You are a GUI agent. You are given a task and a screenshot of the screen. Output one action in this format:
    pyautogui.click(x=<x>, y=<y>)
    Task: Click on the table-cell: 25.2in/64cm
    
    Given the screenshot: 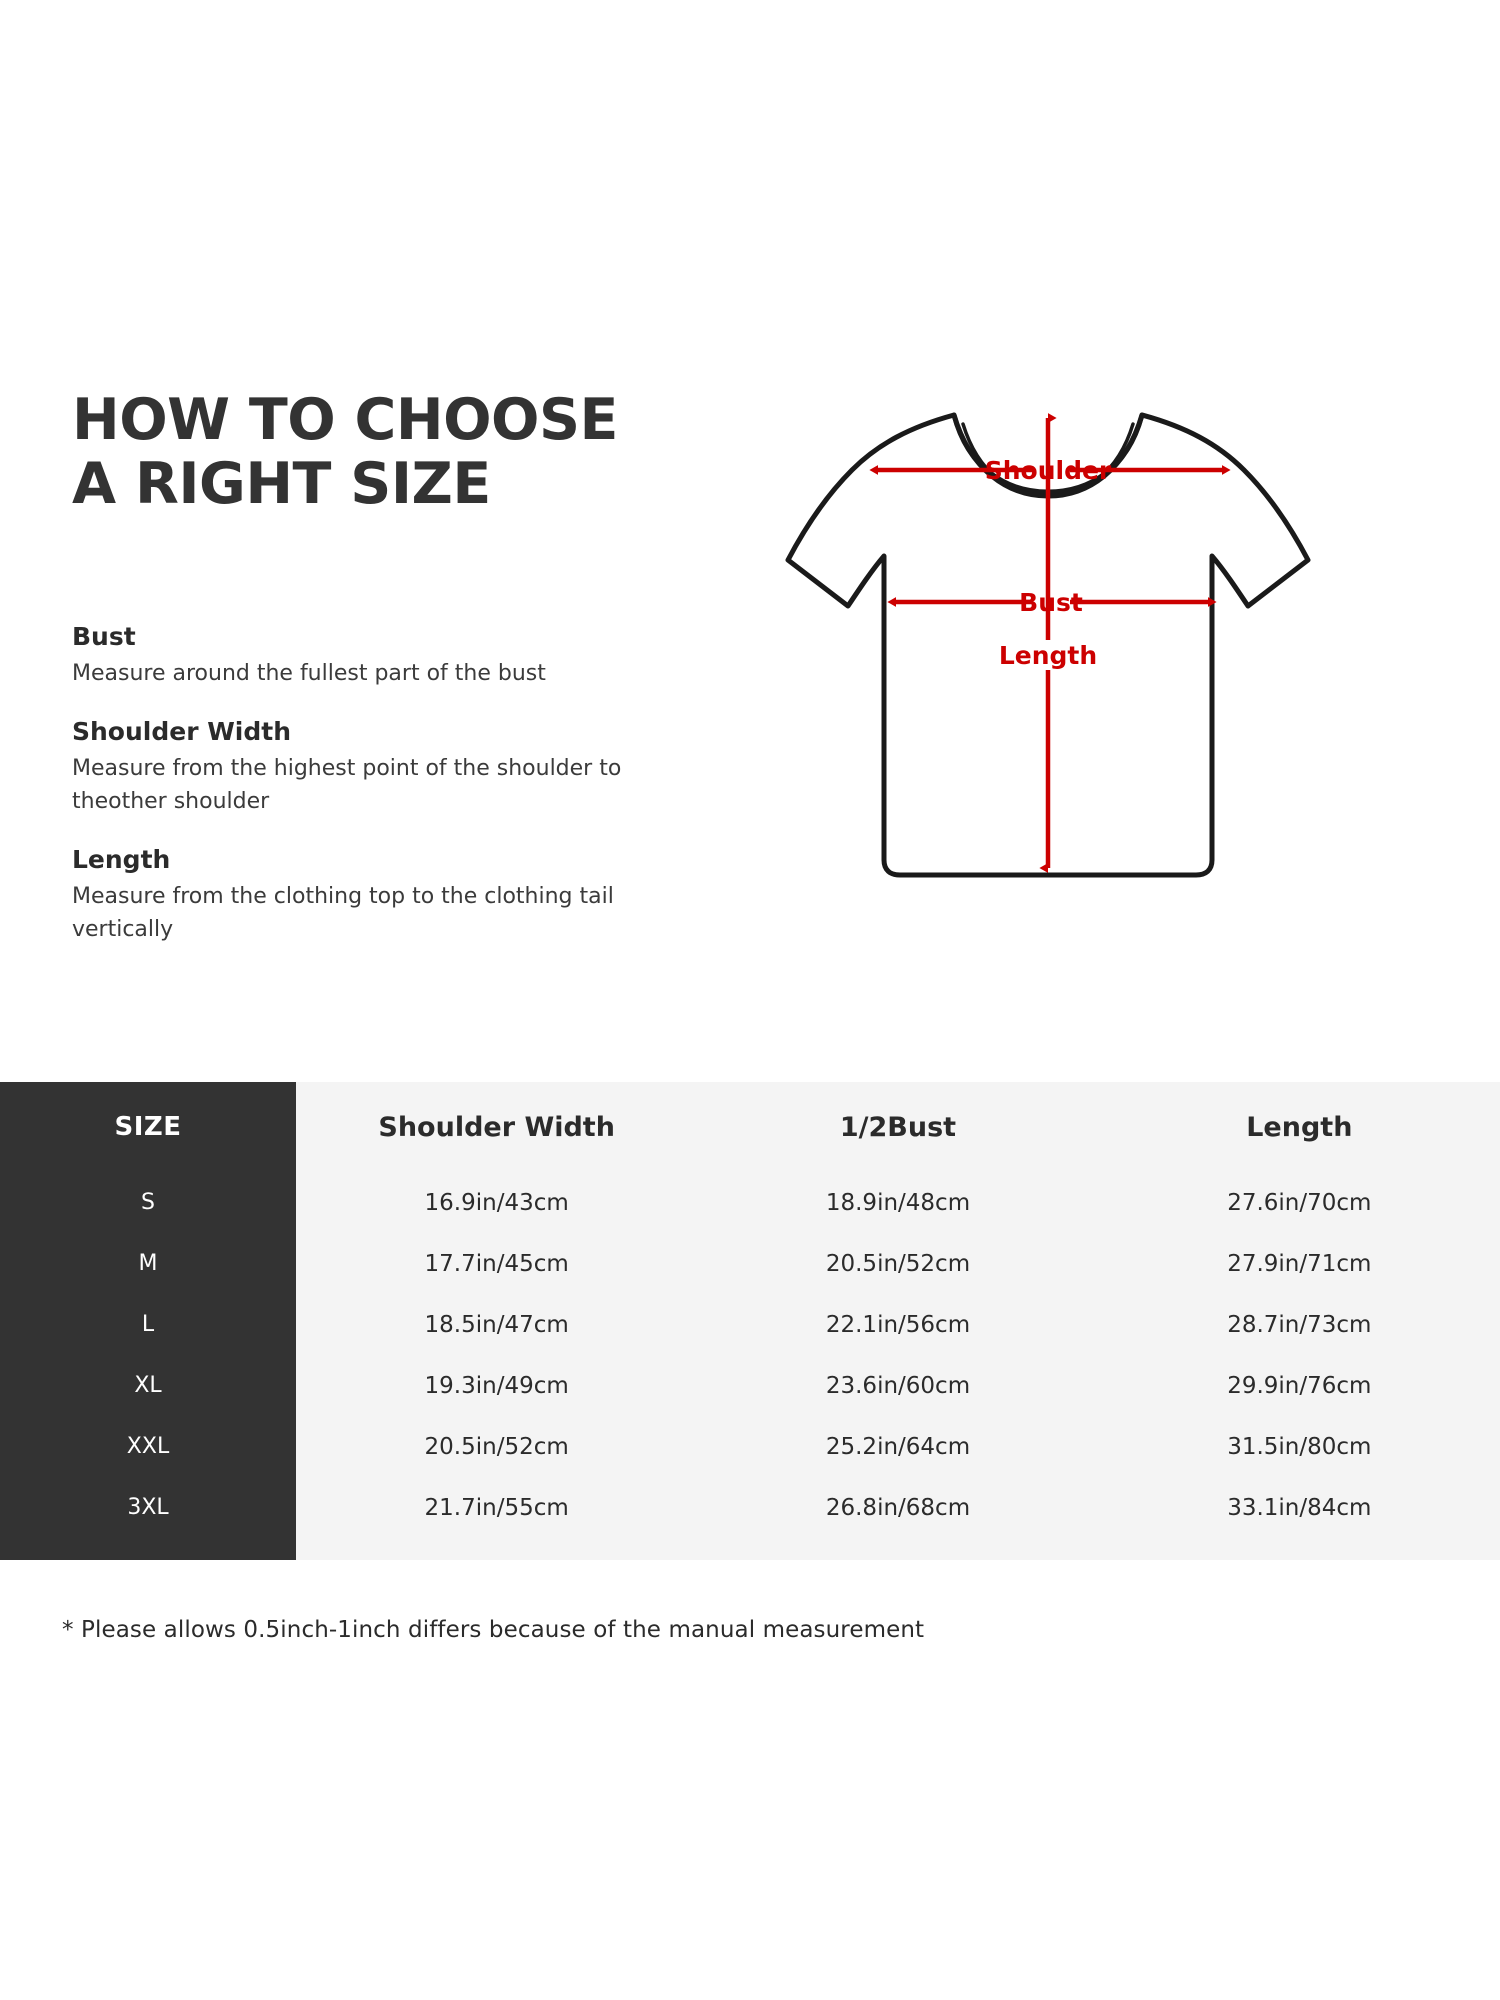 What is the action you would take?
    pyautogui.click(x=898, y=1446)
    